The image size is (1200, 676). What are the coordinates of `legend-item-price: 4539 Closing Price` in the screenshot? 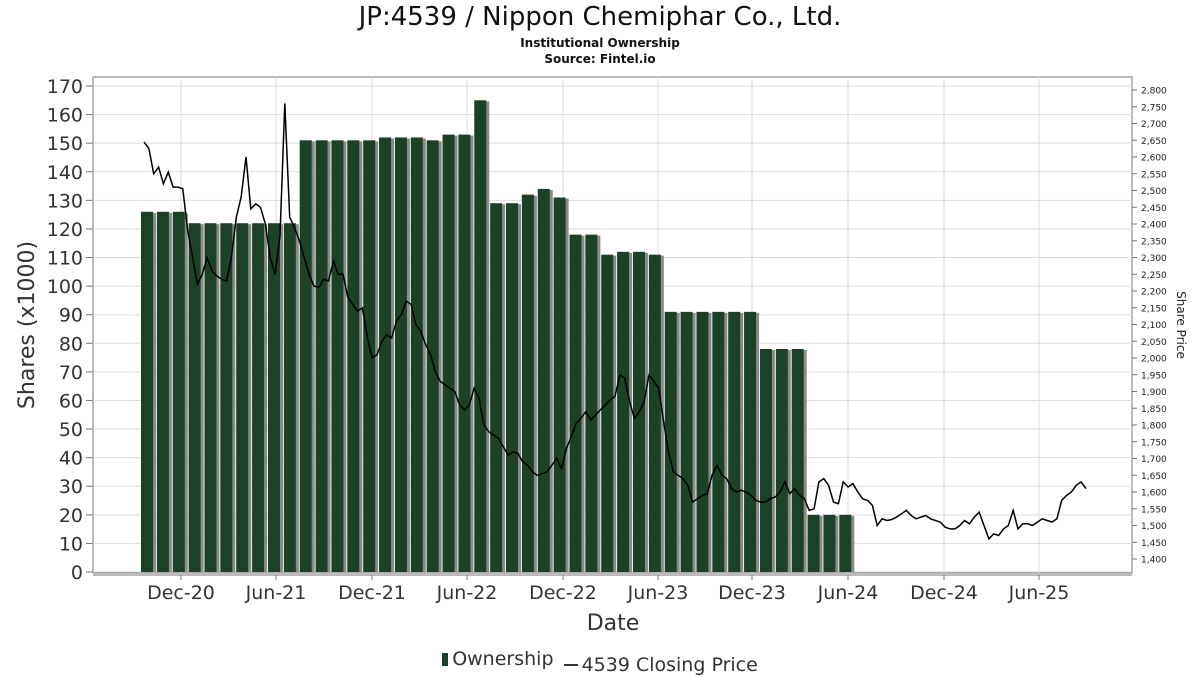 It's located at (660, 664).